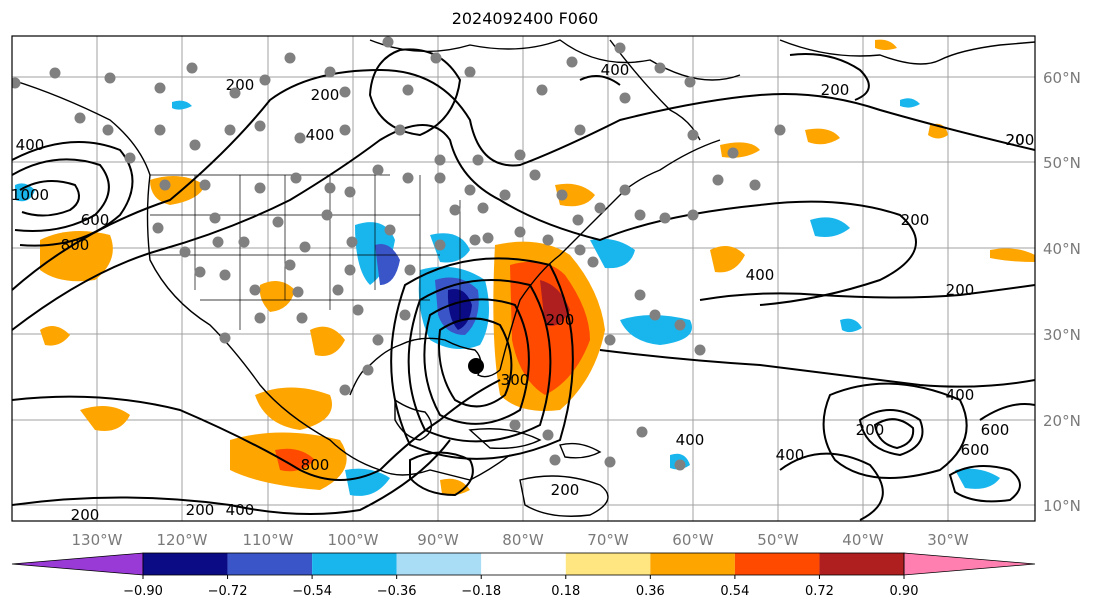 This screenshot has width=1105, height=615. Describe the element at coordinates (97, 540) in the screenshot. I see `longitude-label: 130°W` at that location.